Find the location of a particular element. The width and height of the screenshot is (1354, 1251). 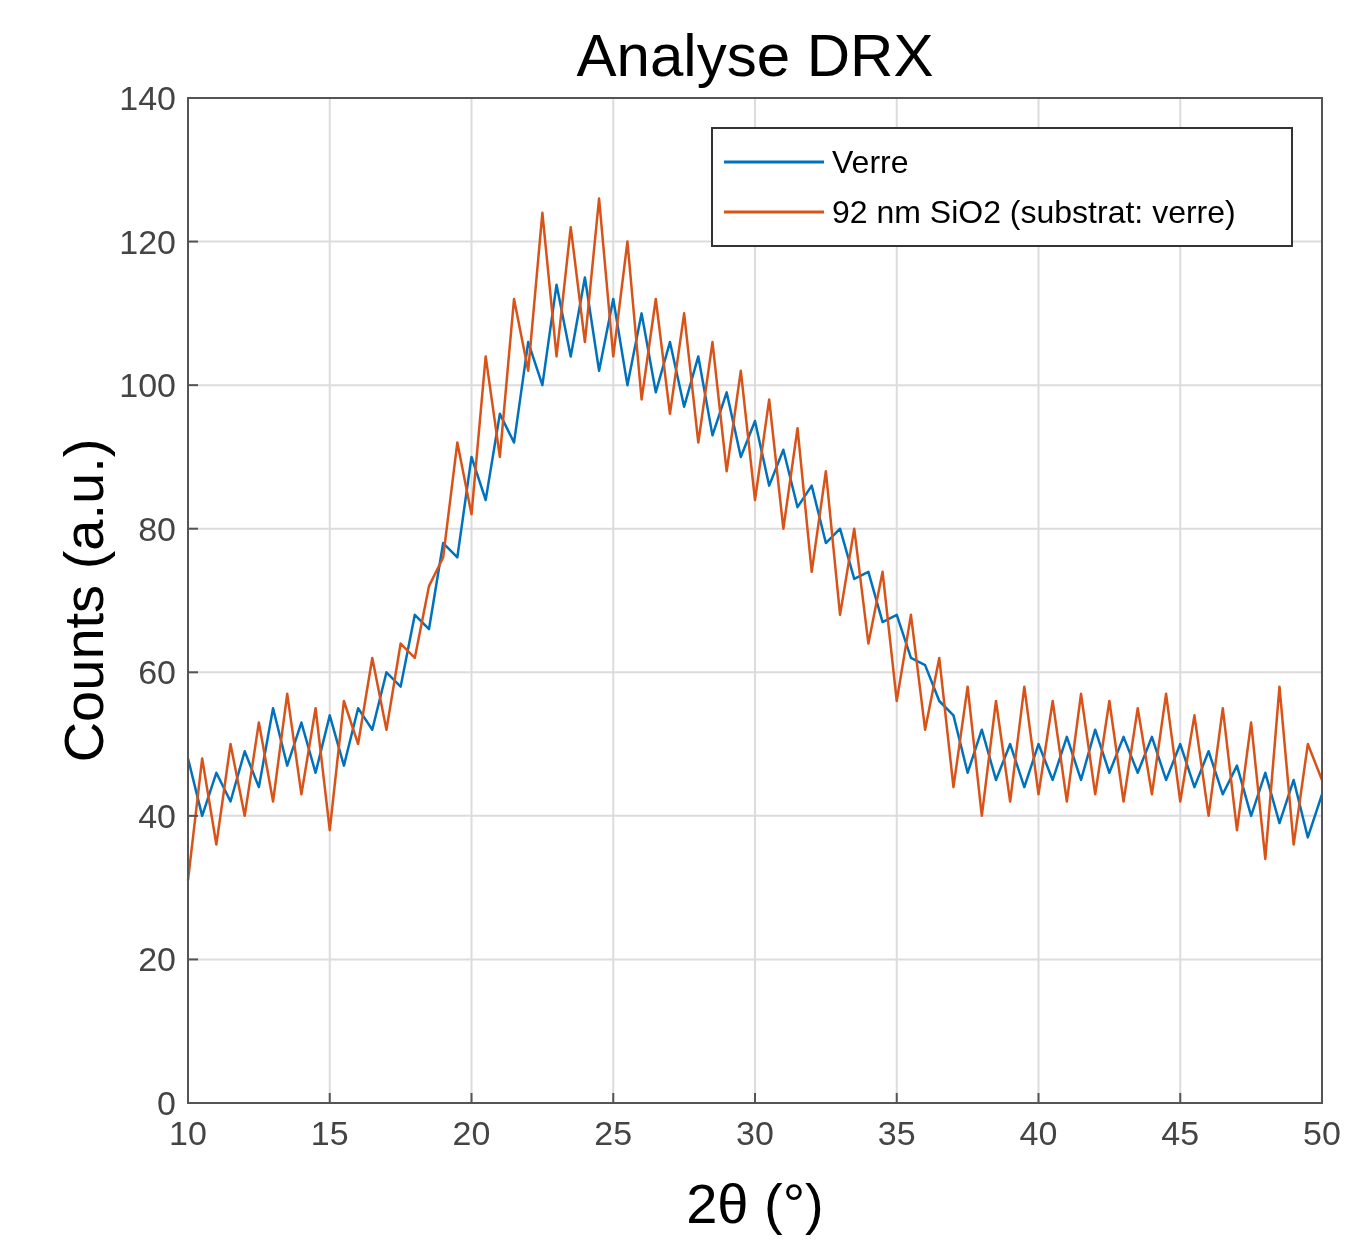

y-tick-label: 100 is located at coordinates (147, 385).